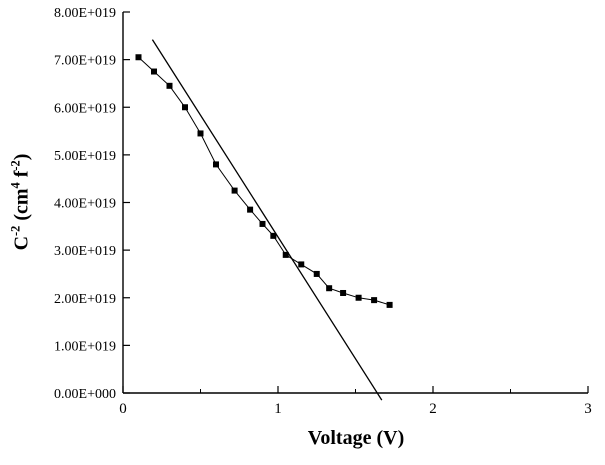 The height and width of the screenshot is (465, 605). Describe the element at coordinates (85, 394) in the screenshot. I see `y-tick-label: 0.00E+000` at that location.